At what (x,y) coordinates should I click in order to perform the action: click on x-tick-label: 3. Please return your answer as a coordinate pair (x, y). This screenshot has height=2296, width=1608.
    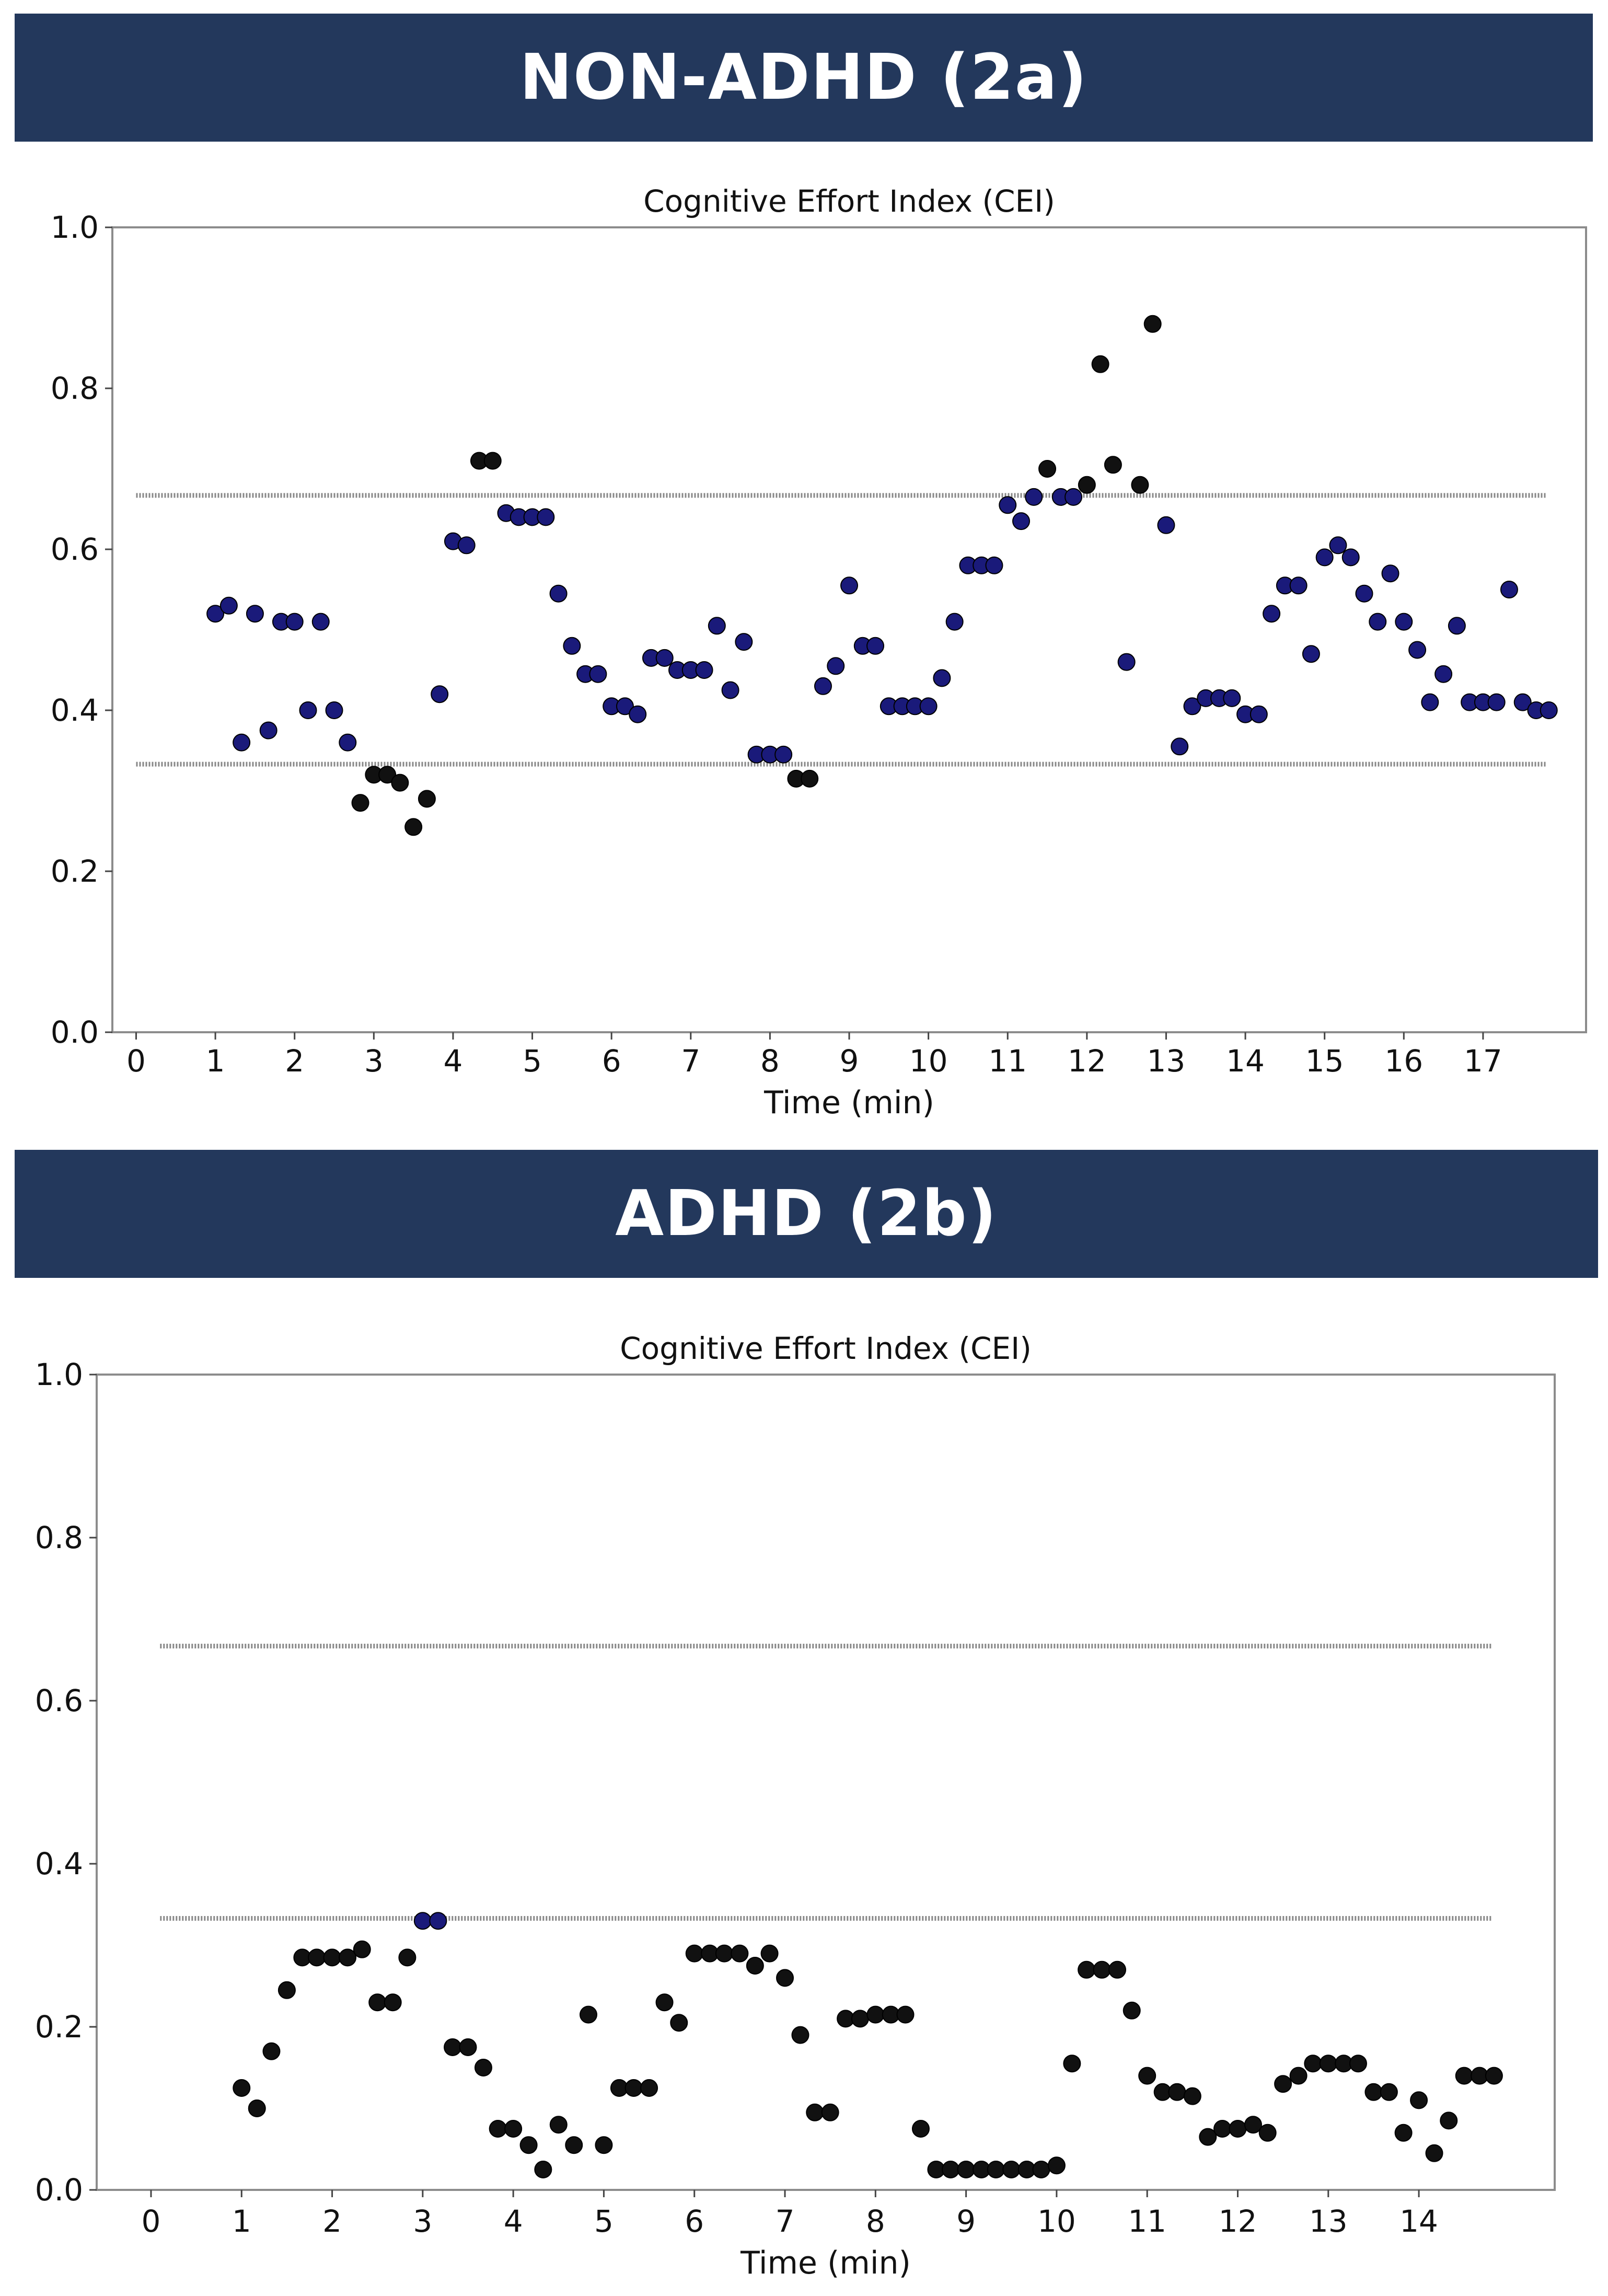
    Looking at the image, I should click on (422, 2221).